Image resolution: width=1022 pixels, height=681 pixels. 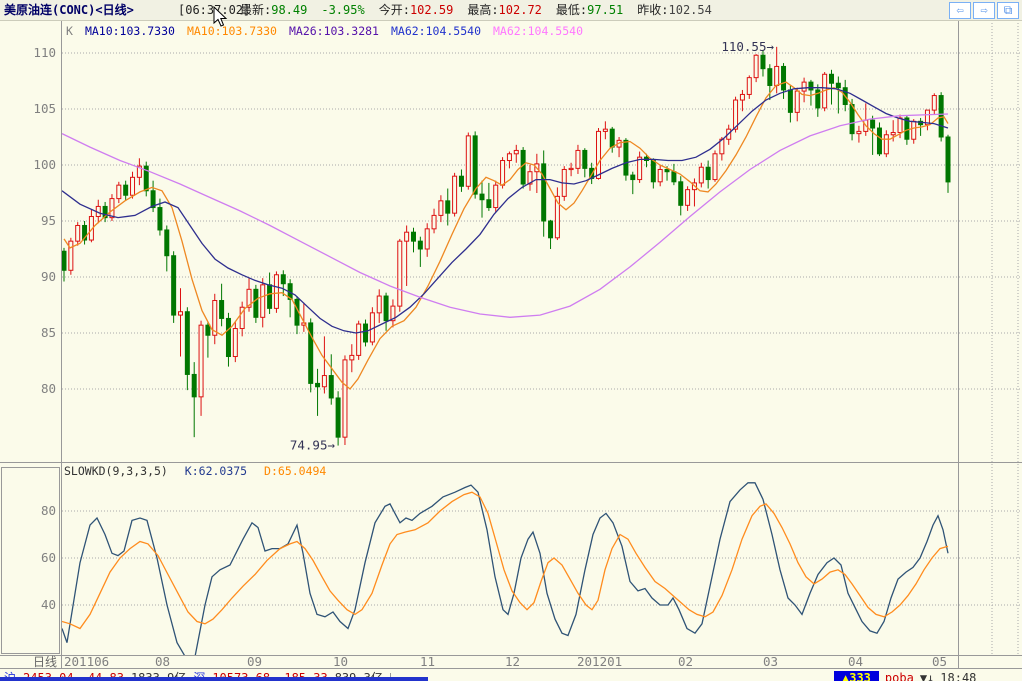 I want to click on svg-text: 85, so click(x=48, y=332).